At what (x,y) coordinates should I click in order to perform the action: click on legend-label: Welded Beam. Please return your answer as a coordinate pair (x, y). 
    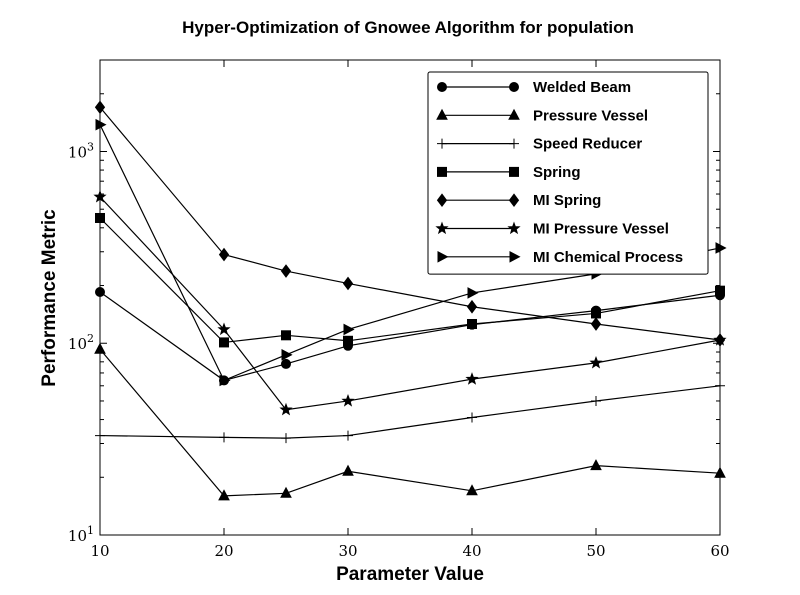
    Looking at the image, I should click on (582, 87).